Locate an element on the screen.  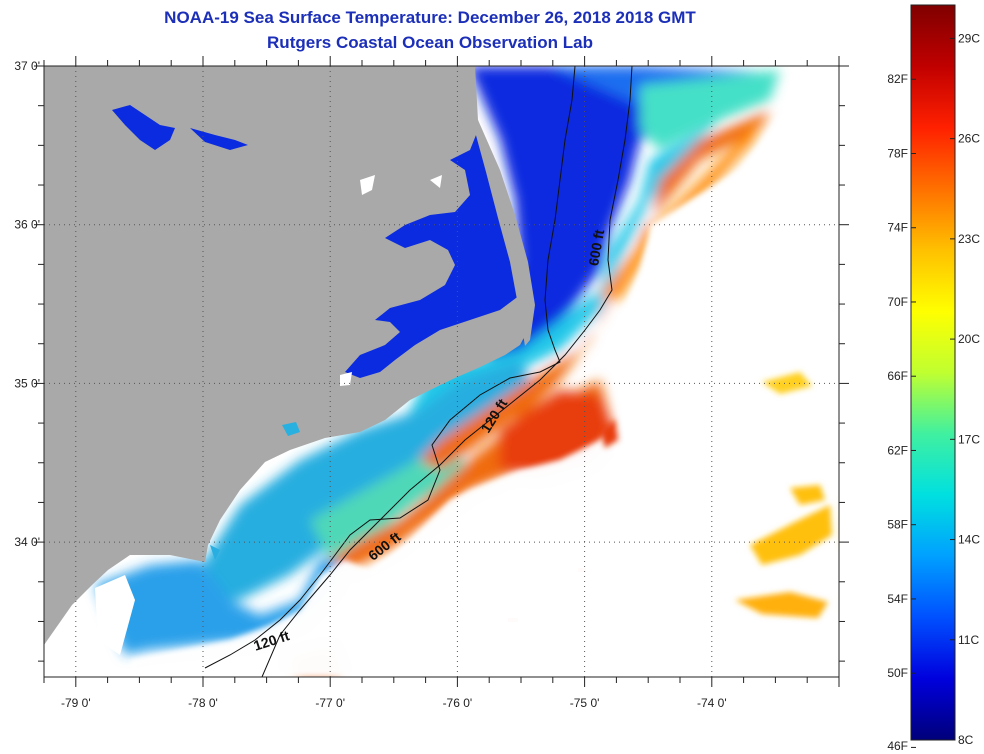
celsius-label: 17C is located at coordinates (969, 439).